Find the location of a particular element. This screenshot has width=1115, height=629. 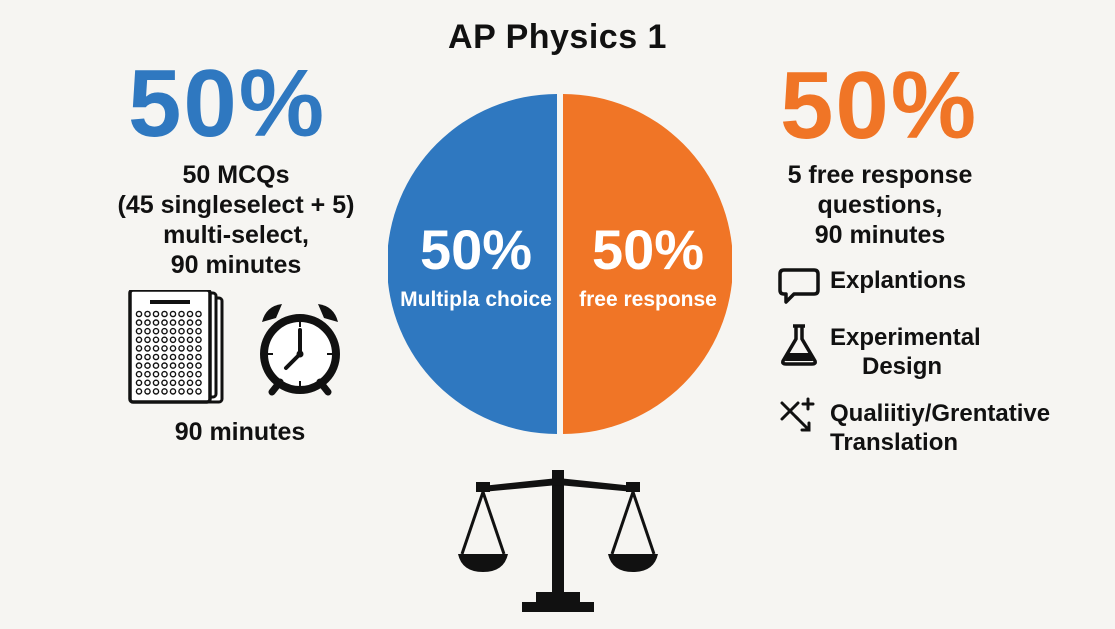

slice-label-frq: 50% free response is located at coordinates (648, 267).